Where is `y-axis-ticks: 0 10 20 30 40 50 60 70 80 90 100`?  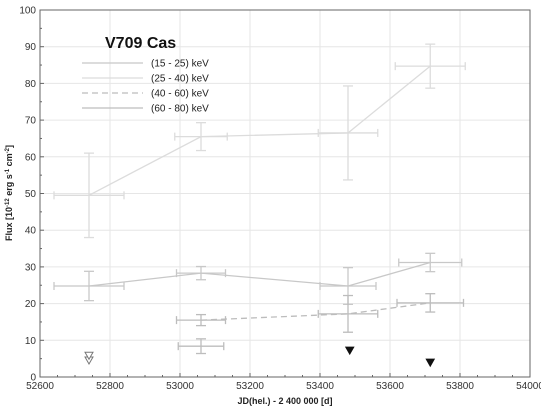 y-axis-ticks: 0 10 20 30 40 50 60 70 80 90 100 is located at coordinates (31, 195).